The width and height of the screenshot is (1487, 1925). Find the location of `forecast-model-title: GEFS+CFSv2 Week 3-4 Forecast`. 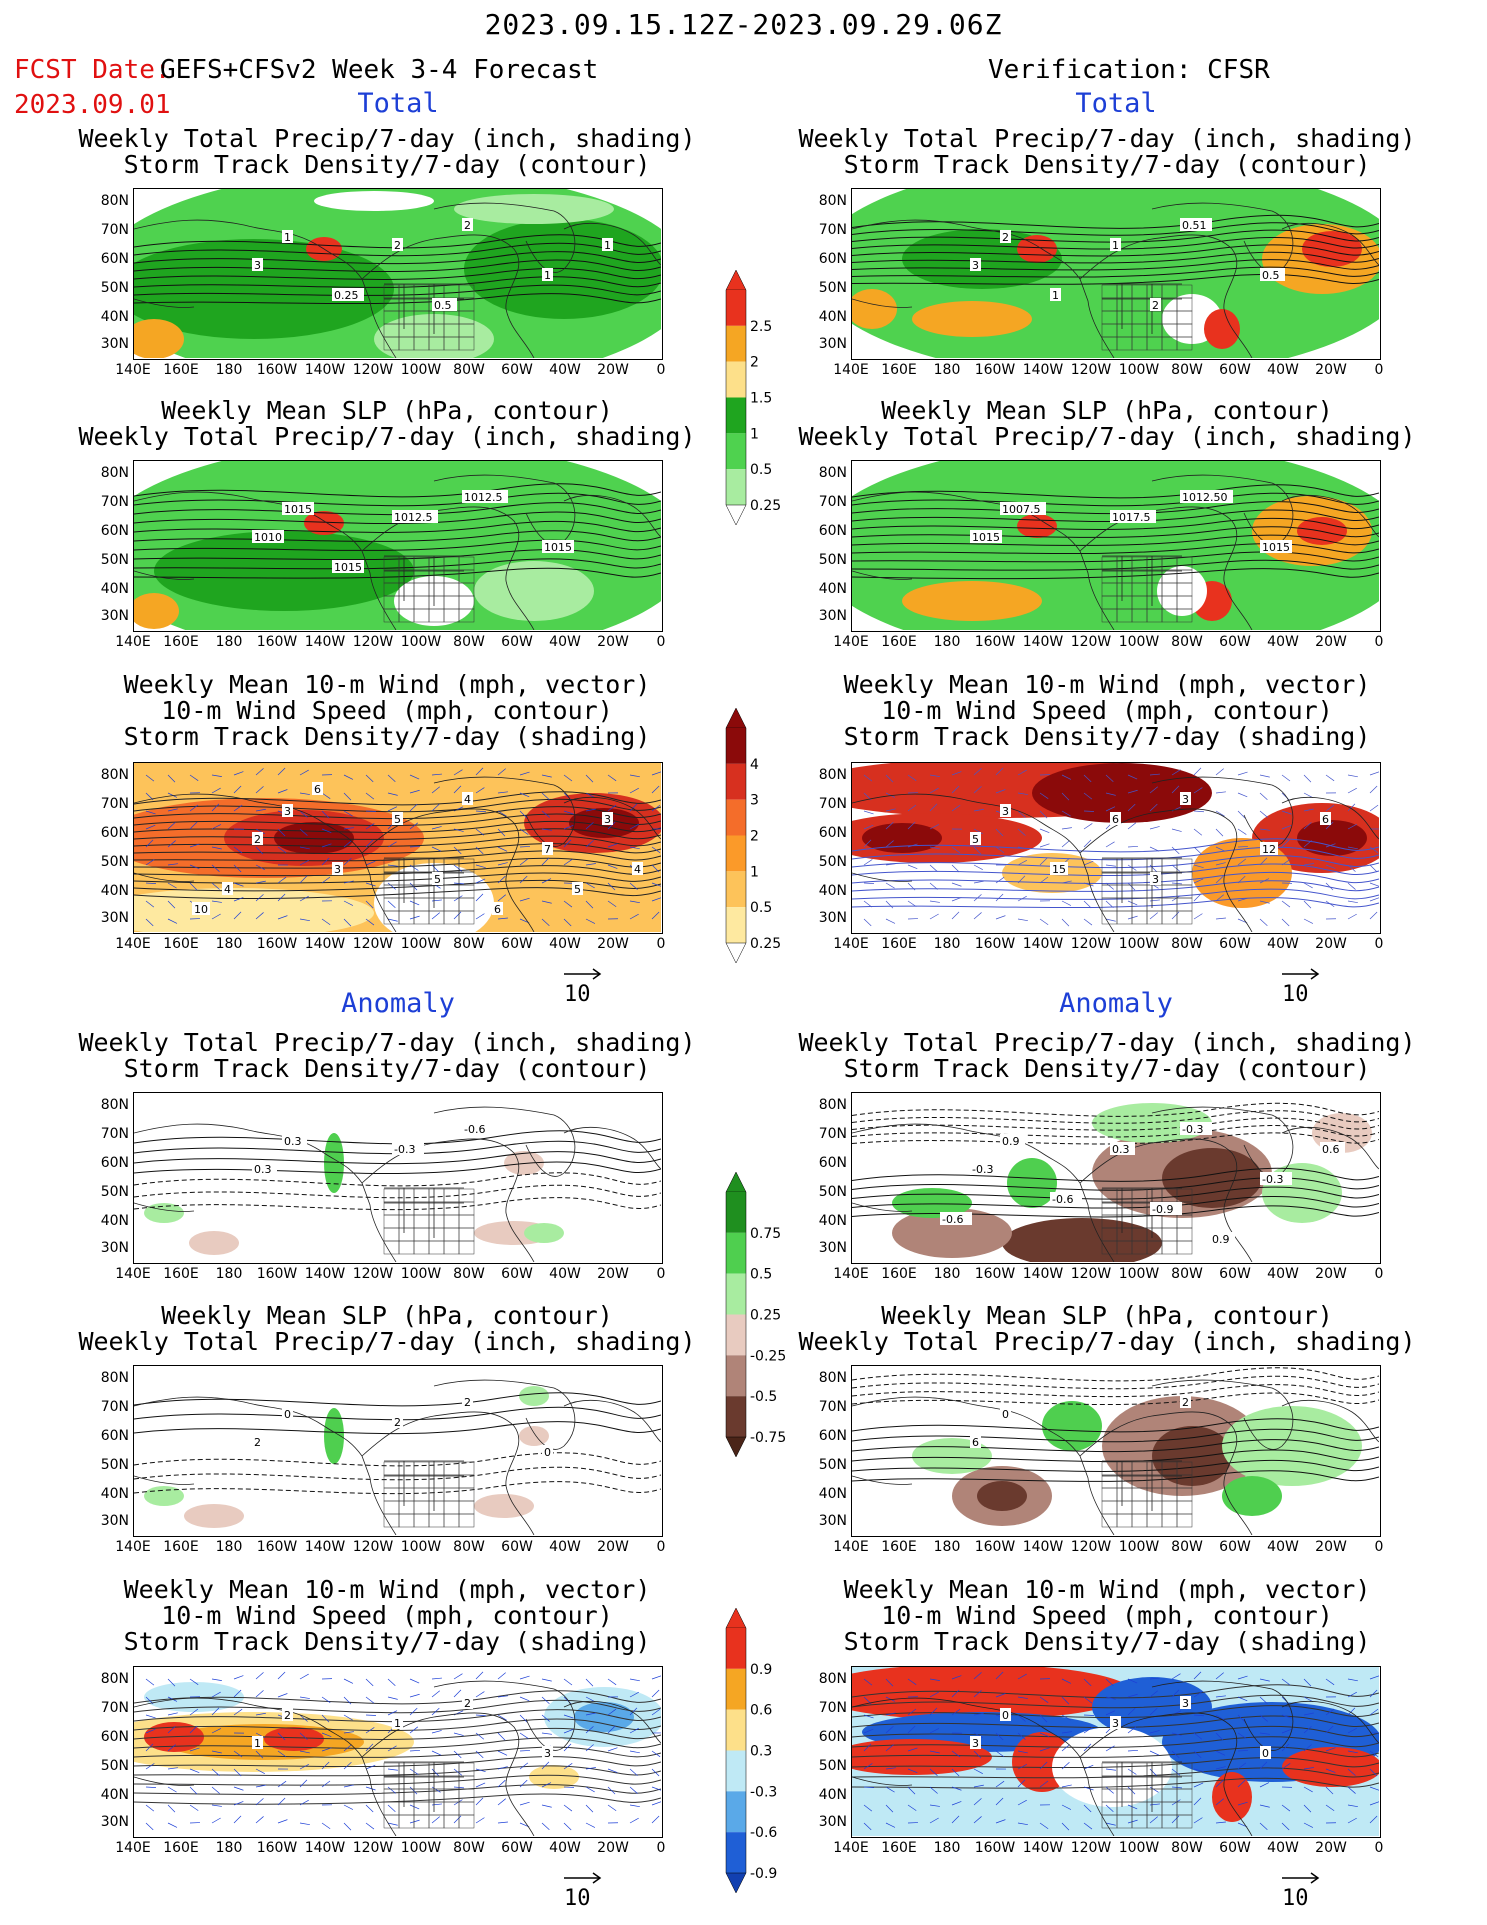

forecast-model-title: GEFS+CFSv2 Week 3-4 Forecast is located at coordinates (379, 70).